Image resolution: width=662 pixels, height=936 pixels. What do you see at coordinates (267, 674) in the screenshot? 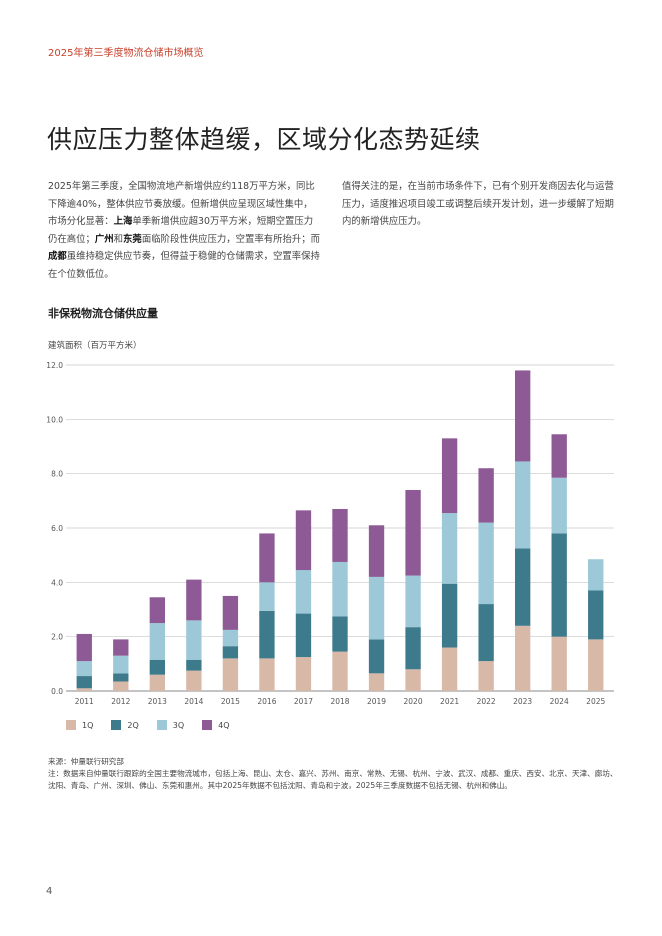
I see `bar-1q-2016` at bounding box center [267, 674].